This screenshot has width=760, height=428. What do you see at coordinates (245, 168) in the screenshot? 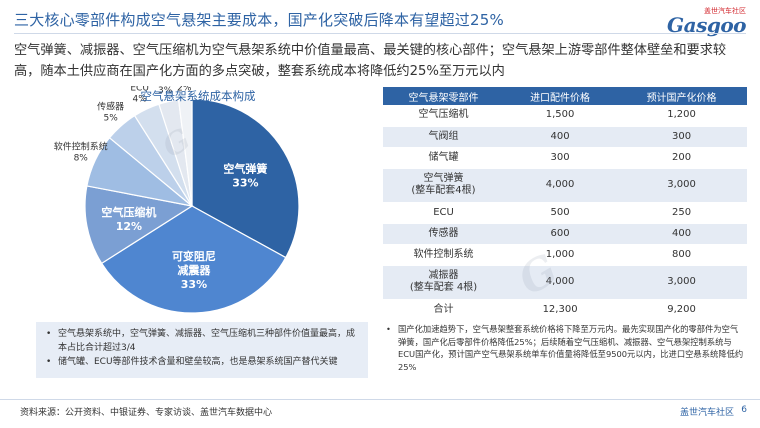
I see `slice-label: 空气弹簧` at bounding box center [245, 168].